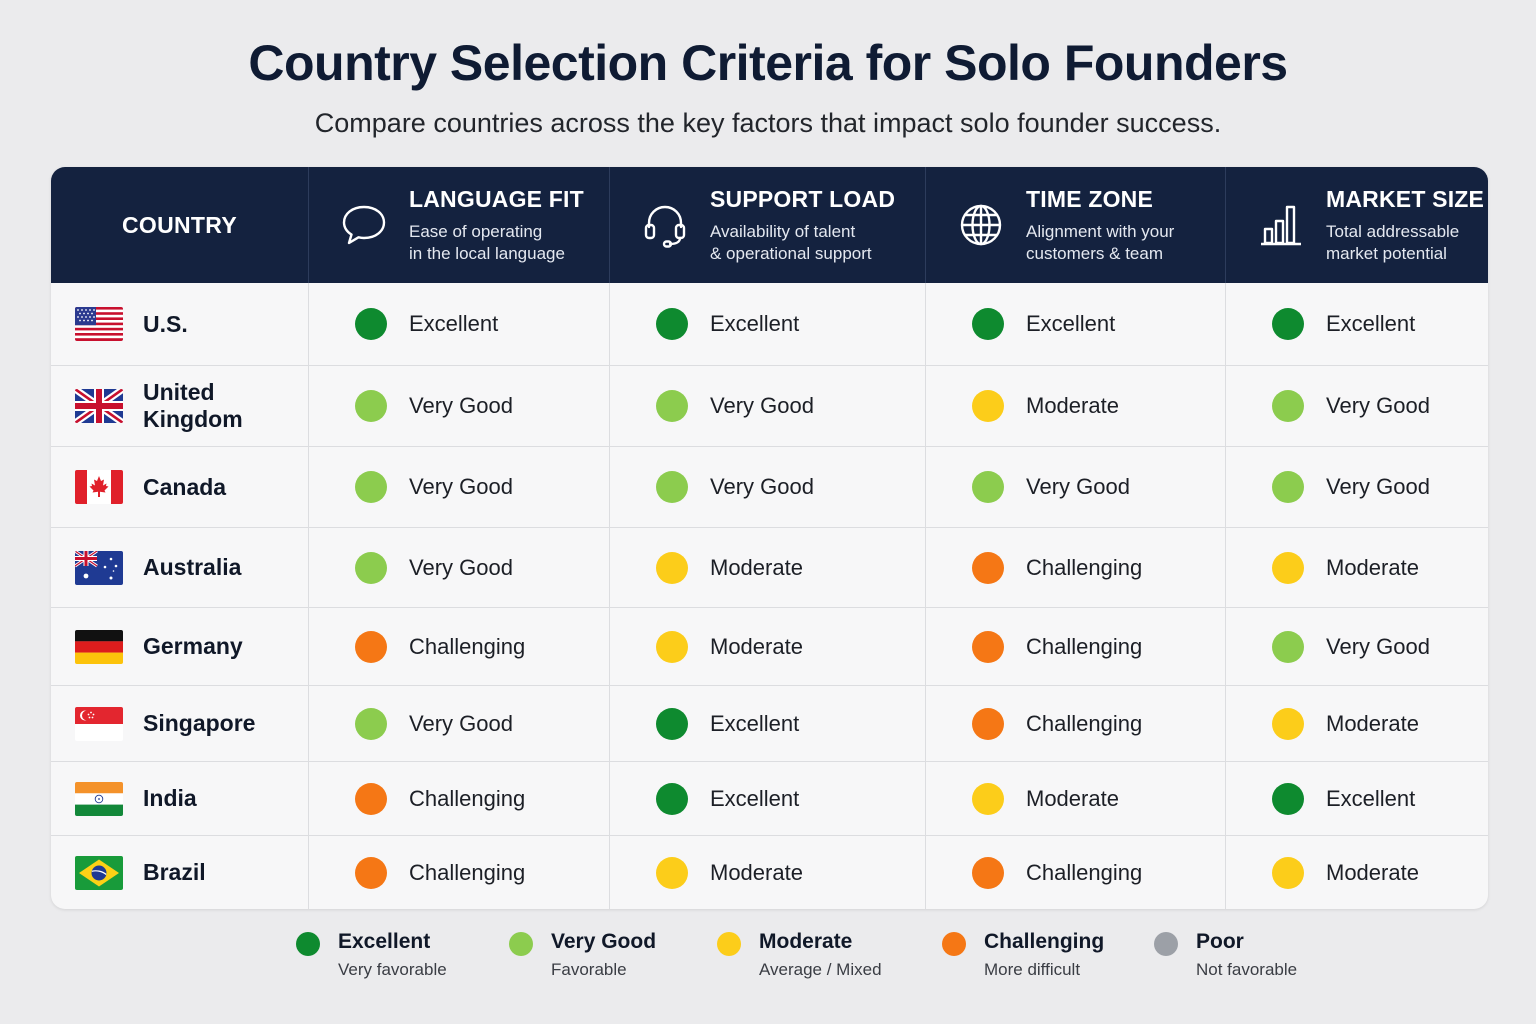 Image resolution: width=1536 pixels, height=1024 pixels. I want to click on legend-item-excellent: Excellent Very favorable, so click(371, 955).